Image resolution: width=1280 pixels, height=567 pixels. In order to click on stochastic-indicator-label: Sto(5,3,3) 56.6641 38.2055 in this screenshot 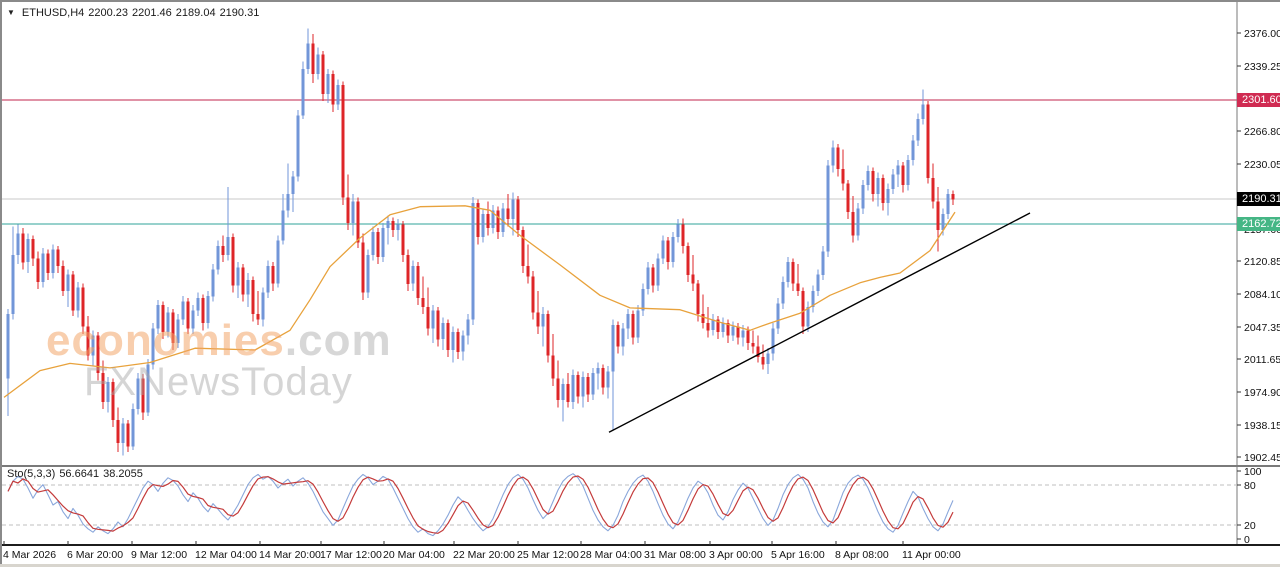, I will do `click(77, 474)`.